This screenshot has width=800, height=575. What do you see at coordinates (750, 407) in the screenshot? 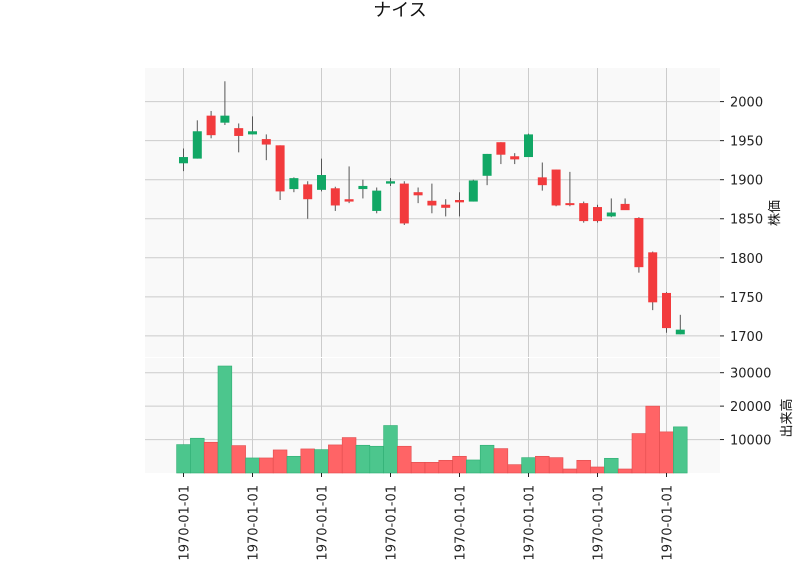
I see `volume-tick-label: 20000` at bounding box center [750, 407].